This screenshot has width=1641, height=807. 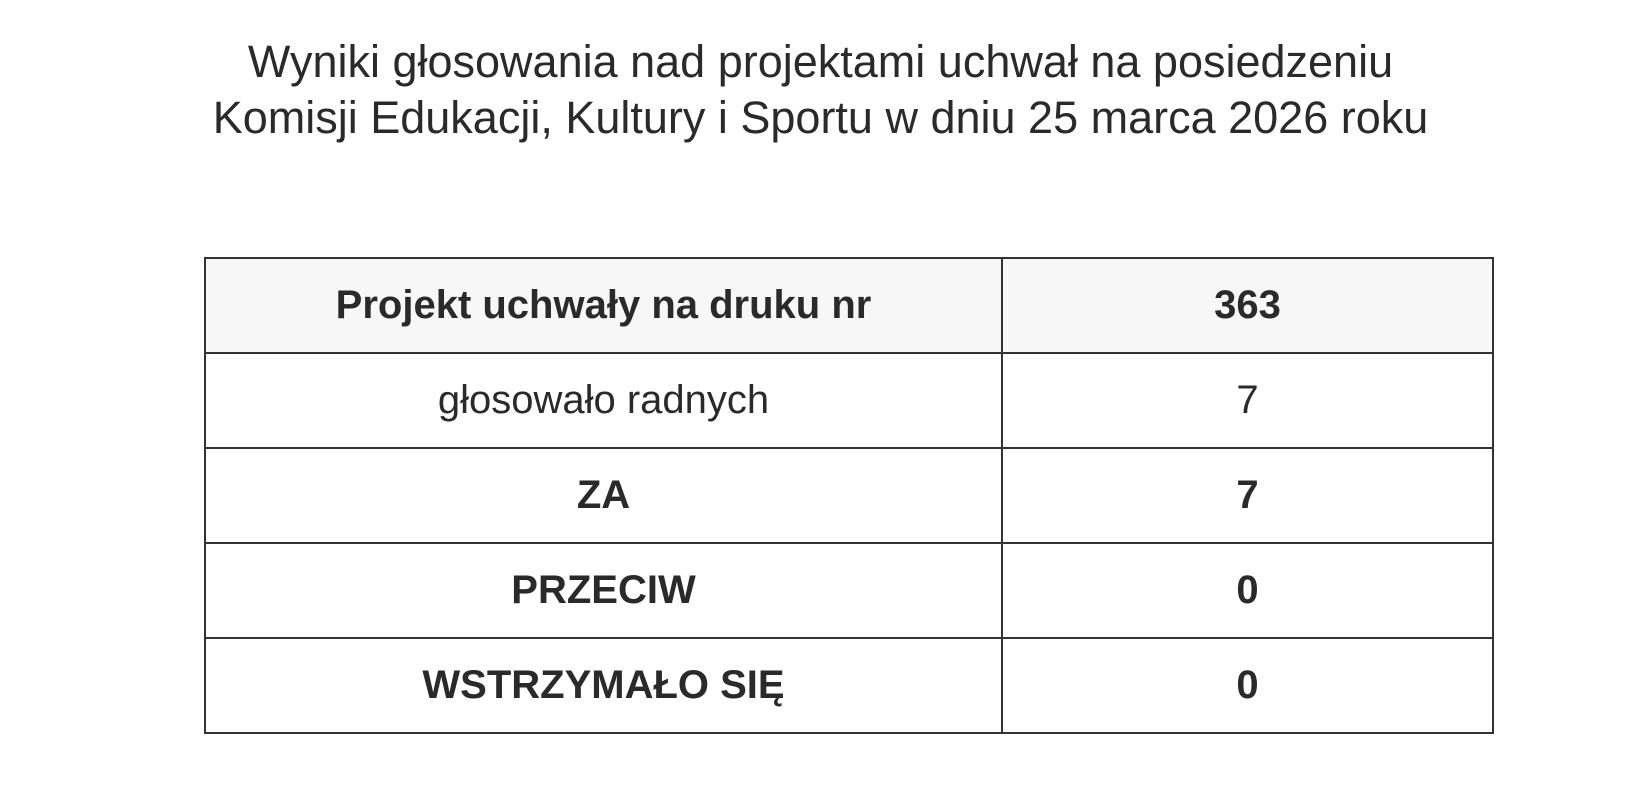 I want to click on row-label: PRZECIW, so click(x=603, y=590).